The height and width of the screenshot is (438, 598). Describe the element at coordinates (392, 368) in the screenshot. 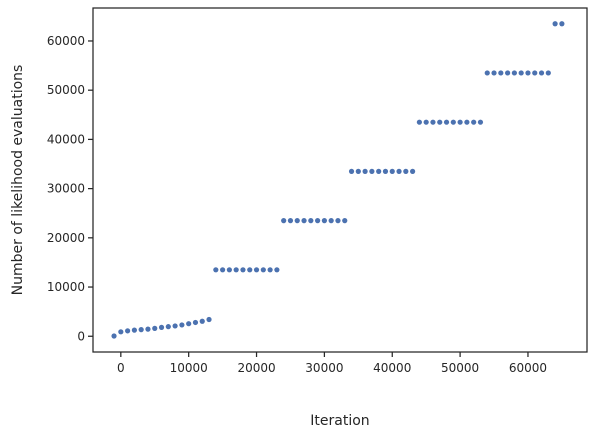

I see `x-tick-label: 40000` at that location.